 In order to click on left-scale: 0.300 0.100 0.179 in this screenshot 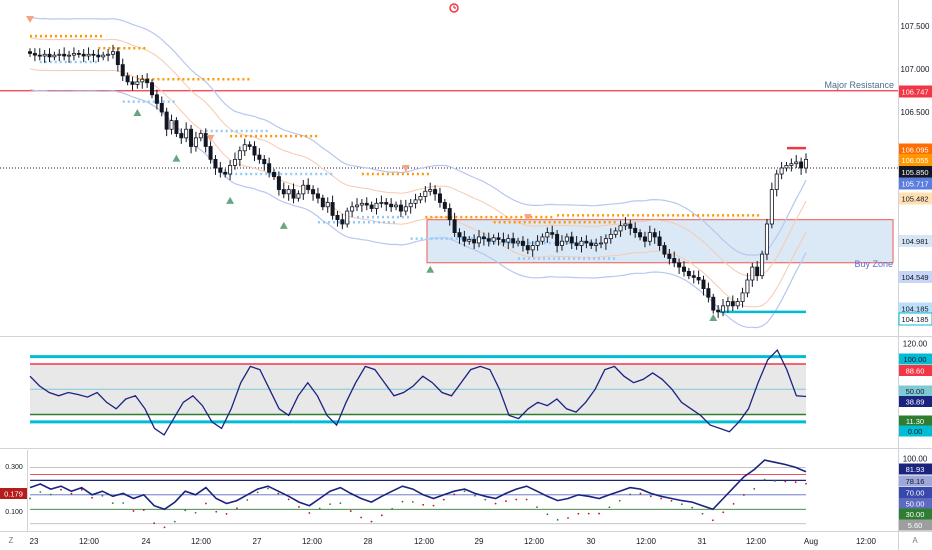, I will do `click(13, 490)`.